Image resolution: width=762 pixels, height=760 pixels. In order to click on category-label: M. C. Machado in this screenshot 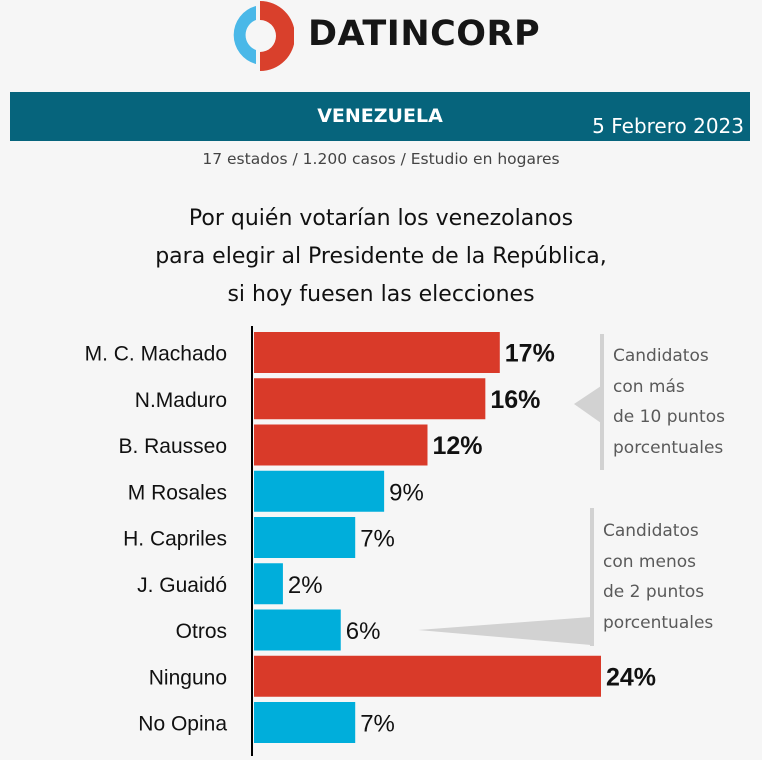, I will do `click(156, 354)`.